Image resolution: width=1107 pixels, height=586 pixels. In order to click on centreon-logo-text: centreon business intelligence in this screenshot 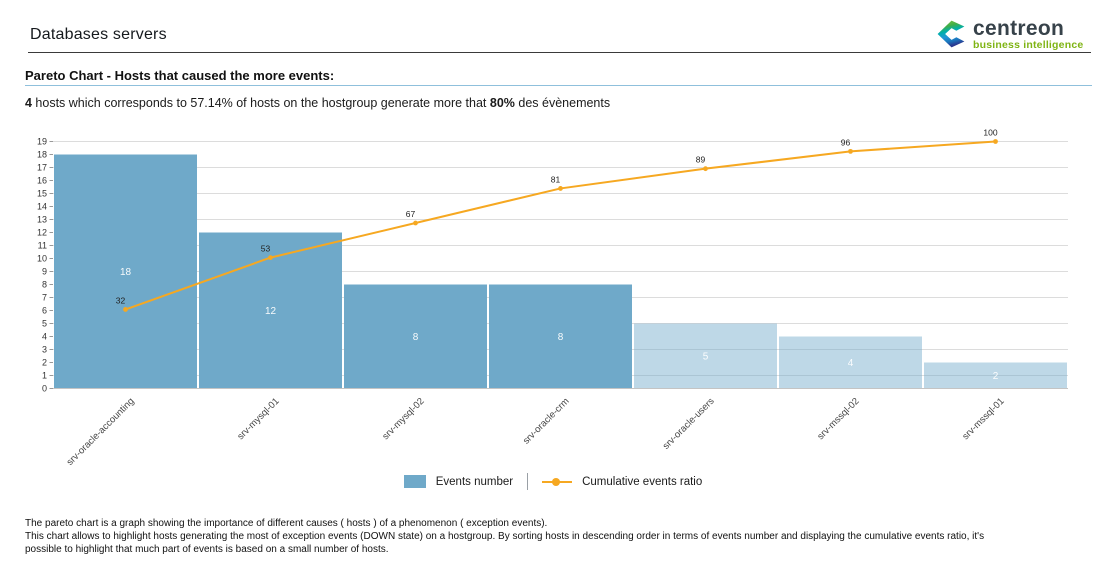, I will do `click(1028, 34)`.